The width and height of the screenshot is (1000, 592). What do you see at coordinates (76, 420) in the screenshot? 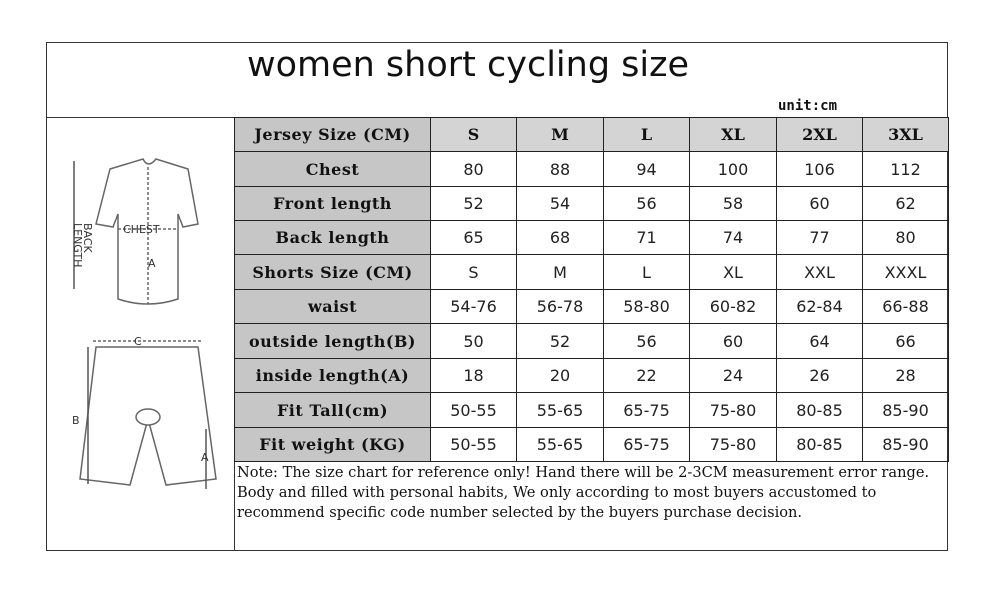
I see `label: B` at bounding box center [76, 420].